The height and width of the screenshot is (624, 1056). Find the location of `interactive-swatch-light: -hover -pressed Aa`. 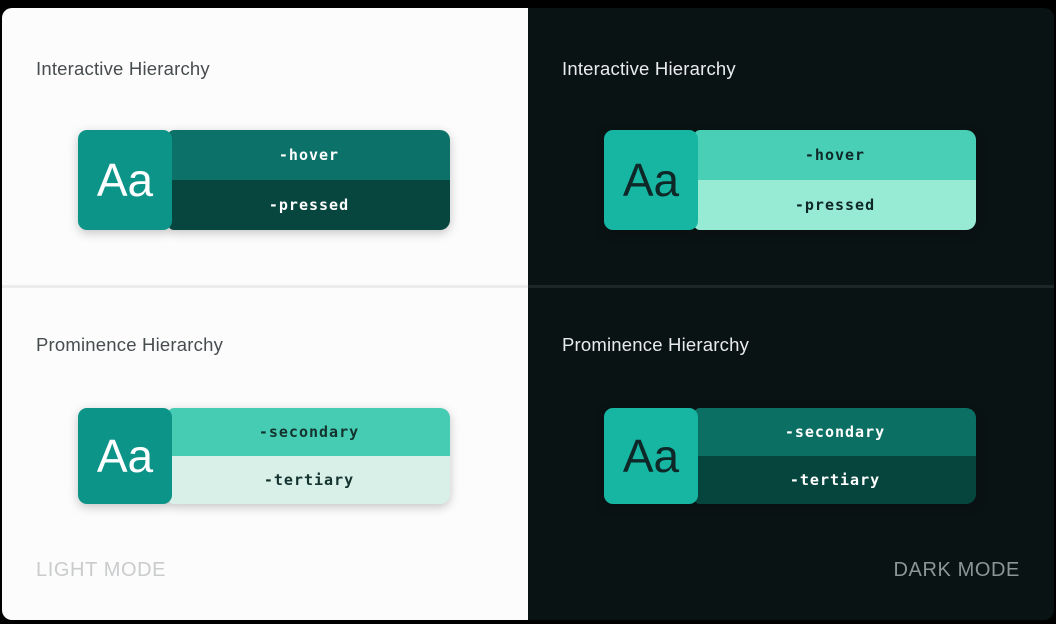

interactive-swatch-light: -hover -pressed Aa is located at coordinates (264, 180).